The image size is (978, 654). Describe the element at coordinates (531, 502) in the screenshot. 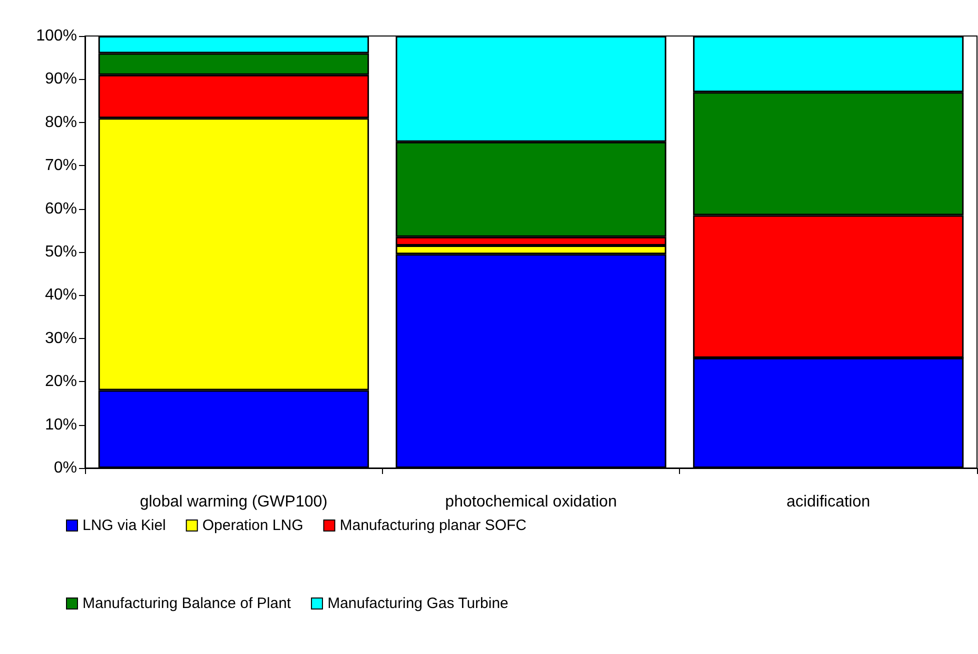

I see `x-tick-label: photochemical oxidation` at that location.